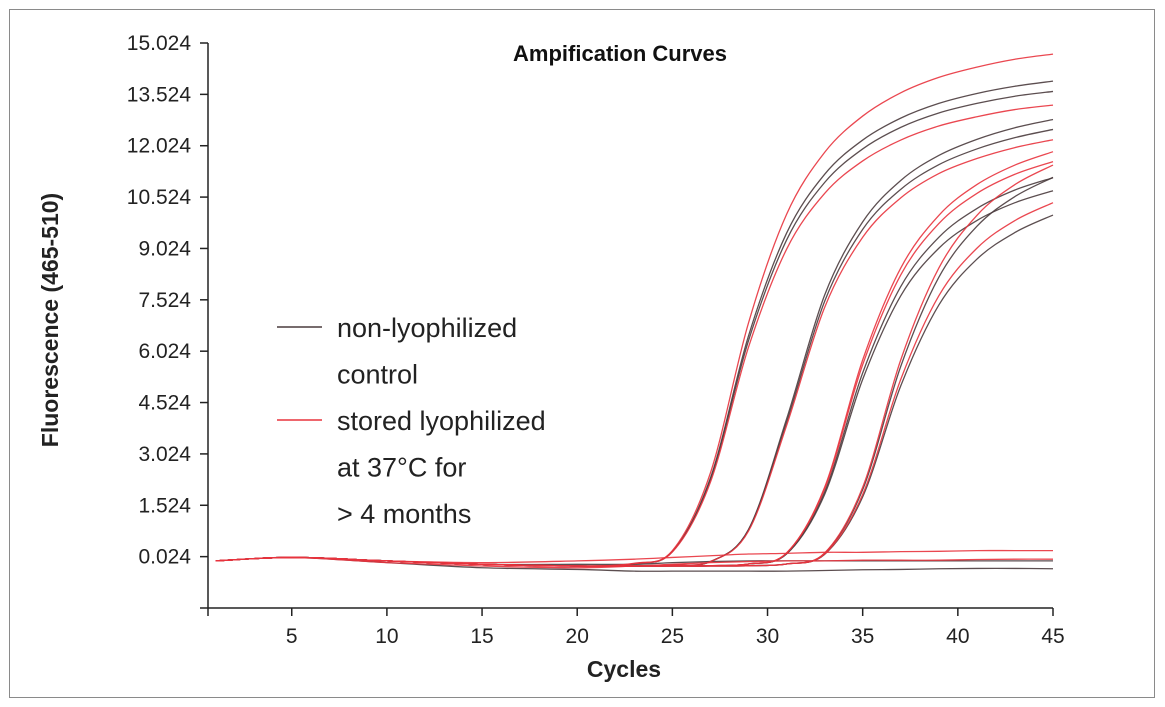  What do you see at coordinates (164, 454) in the screenshot?
I see `y-tick-label: 3.024` at bounding box center [164, 454].